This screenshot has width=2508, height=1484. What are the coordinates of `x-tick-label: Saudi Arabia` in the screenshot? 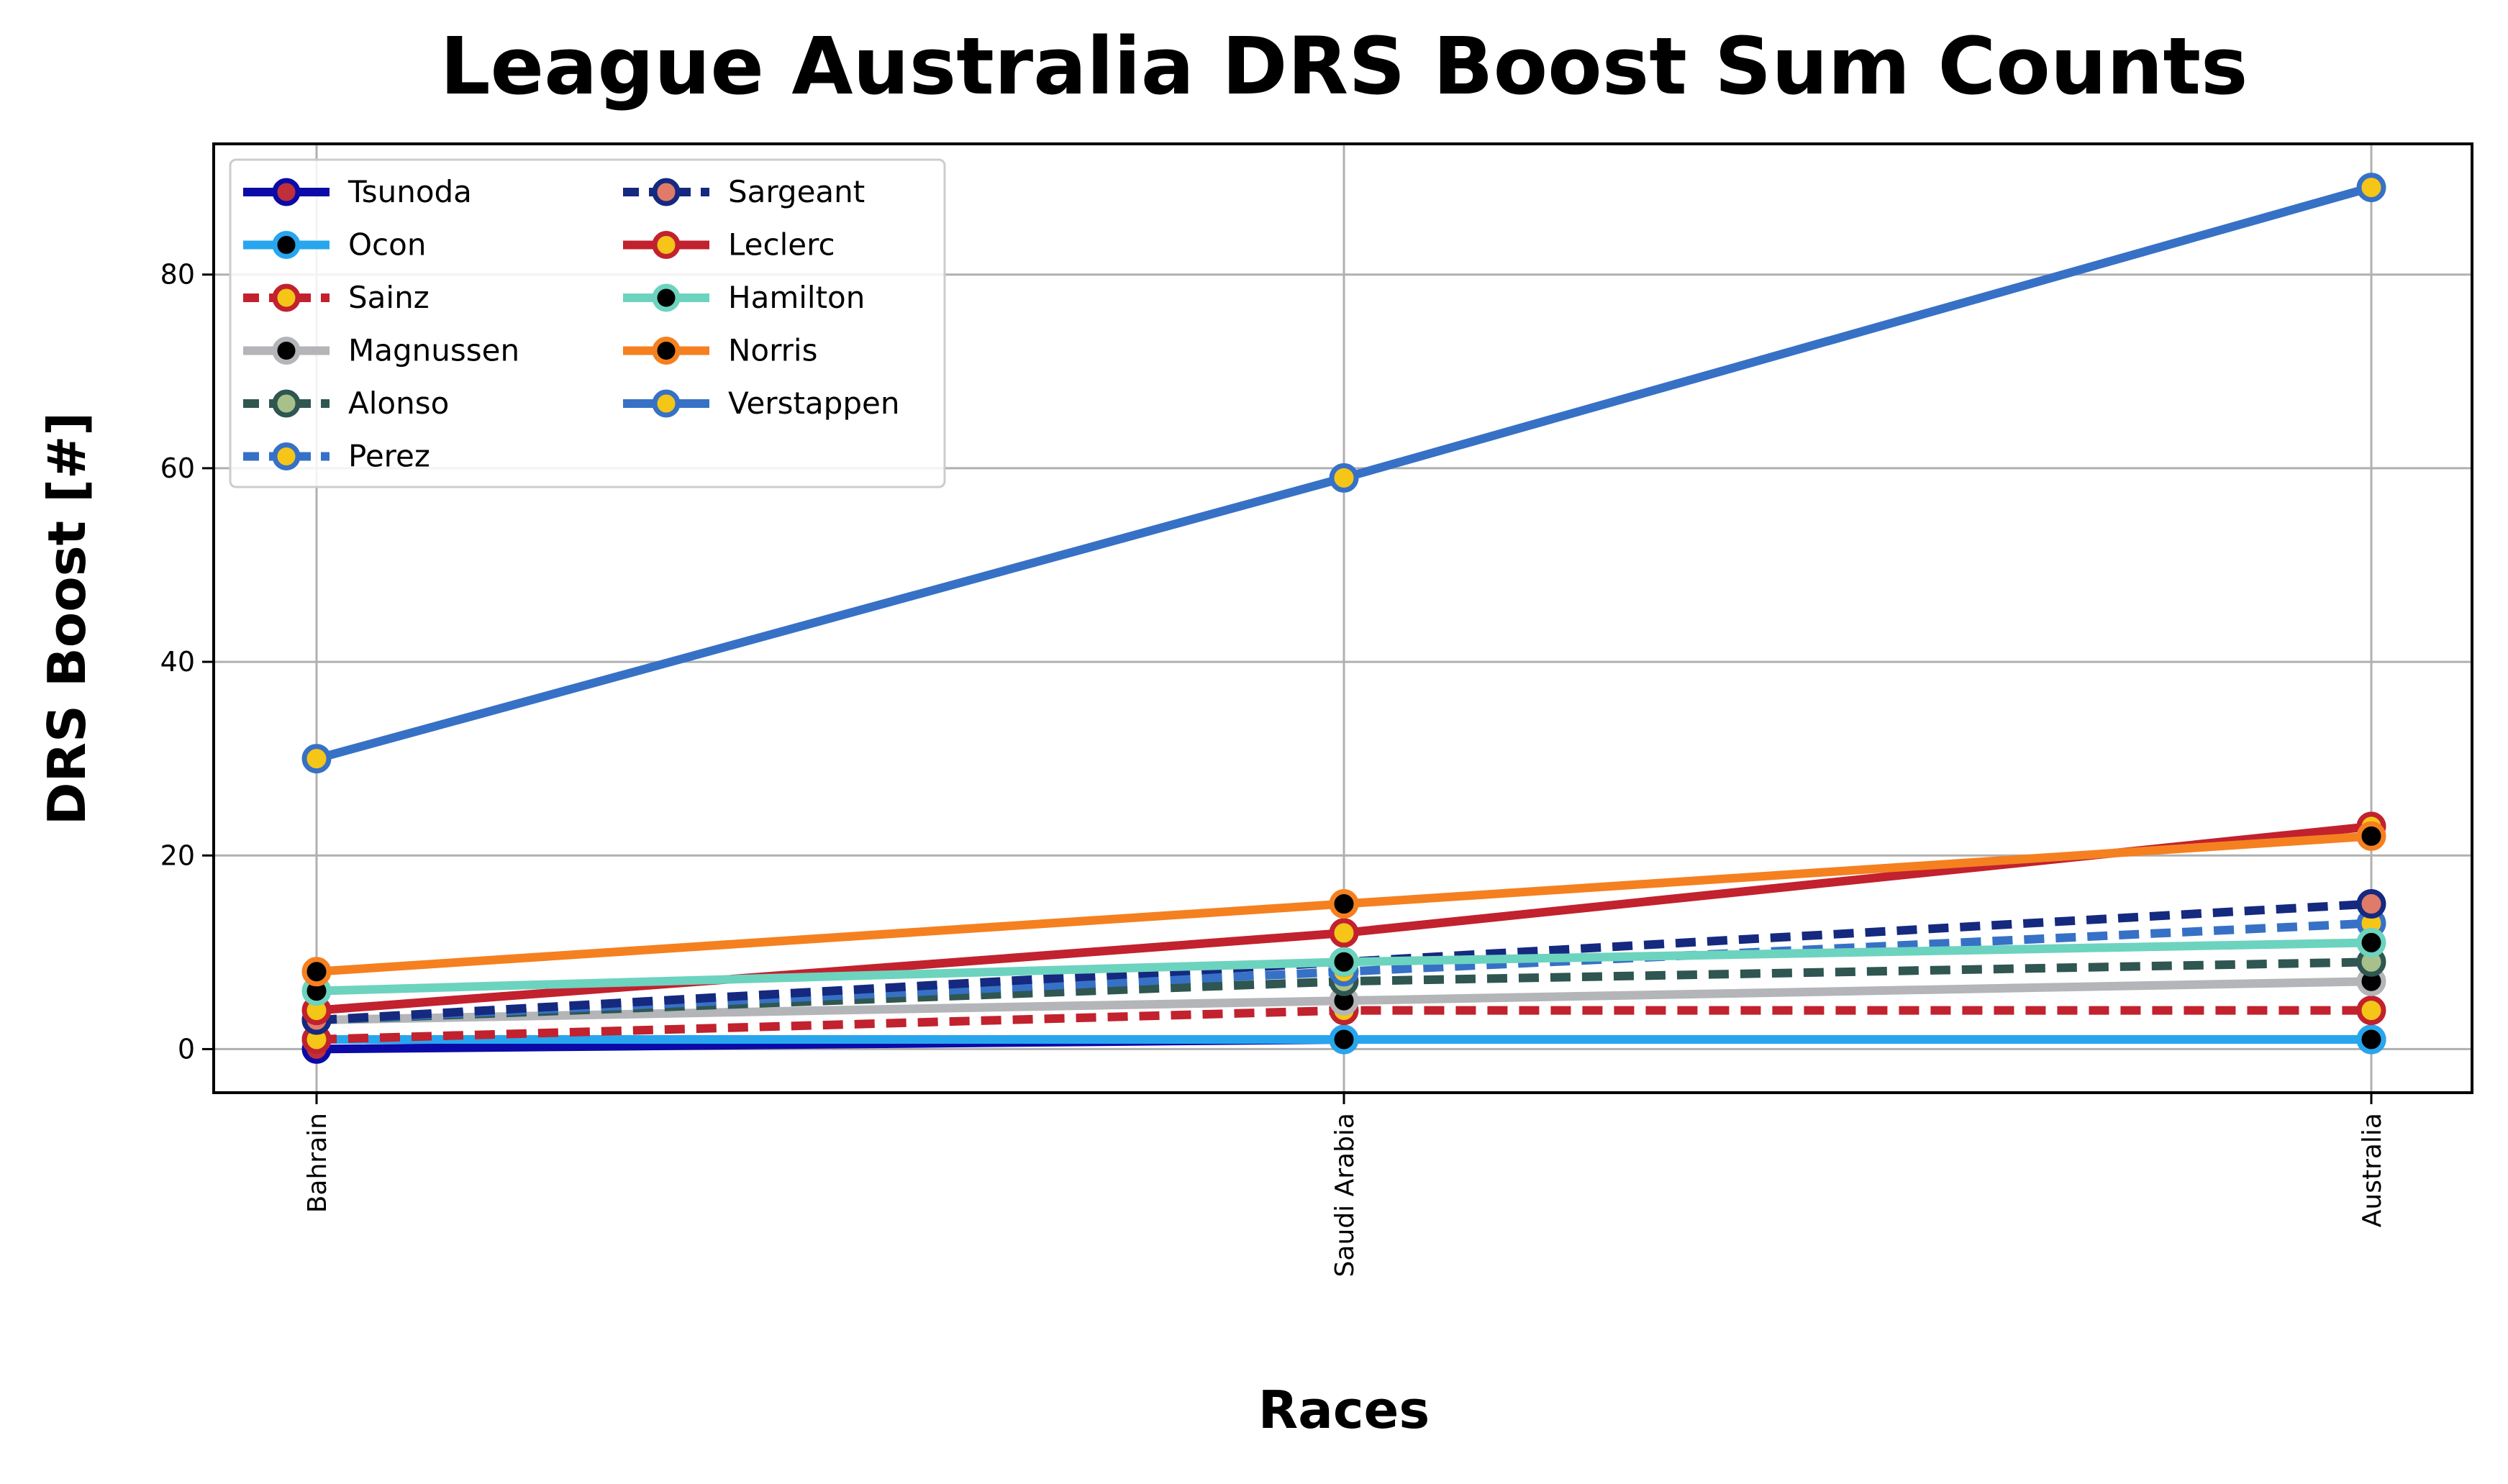 It's located at (1345, 1195).